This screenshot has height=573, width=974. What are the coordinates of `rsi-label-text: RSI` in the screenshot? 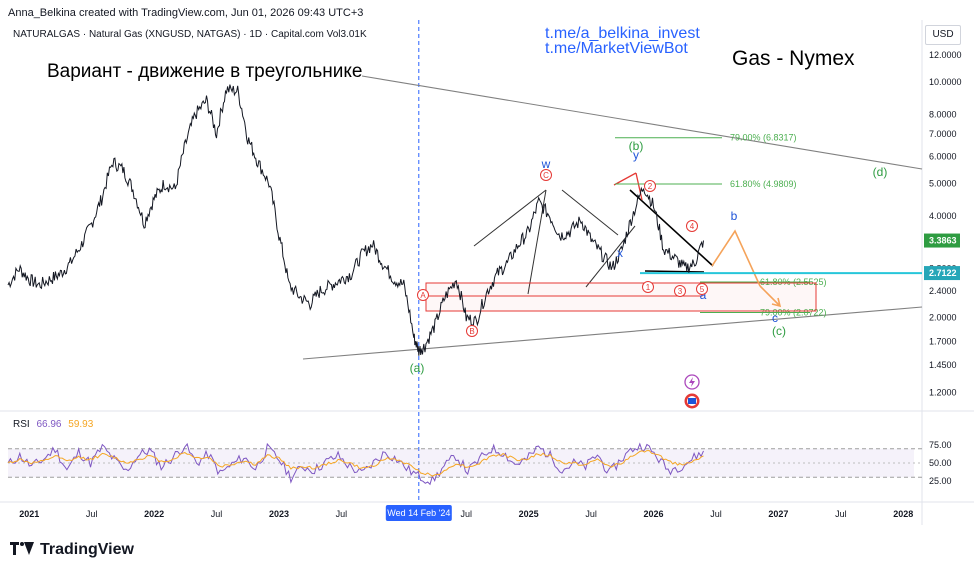 It's located at (21, 424).